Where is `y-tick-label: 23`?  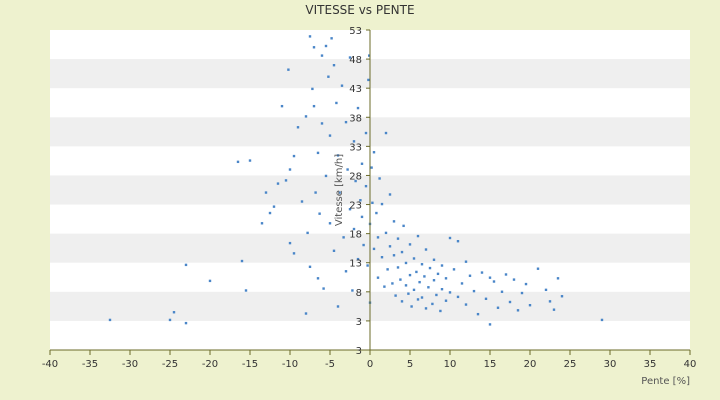 y-tick-label: 23 is located at coordinates (355, 206).